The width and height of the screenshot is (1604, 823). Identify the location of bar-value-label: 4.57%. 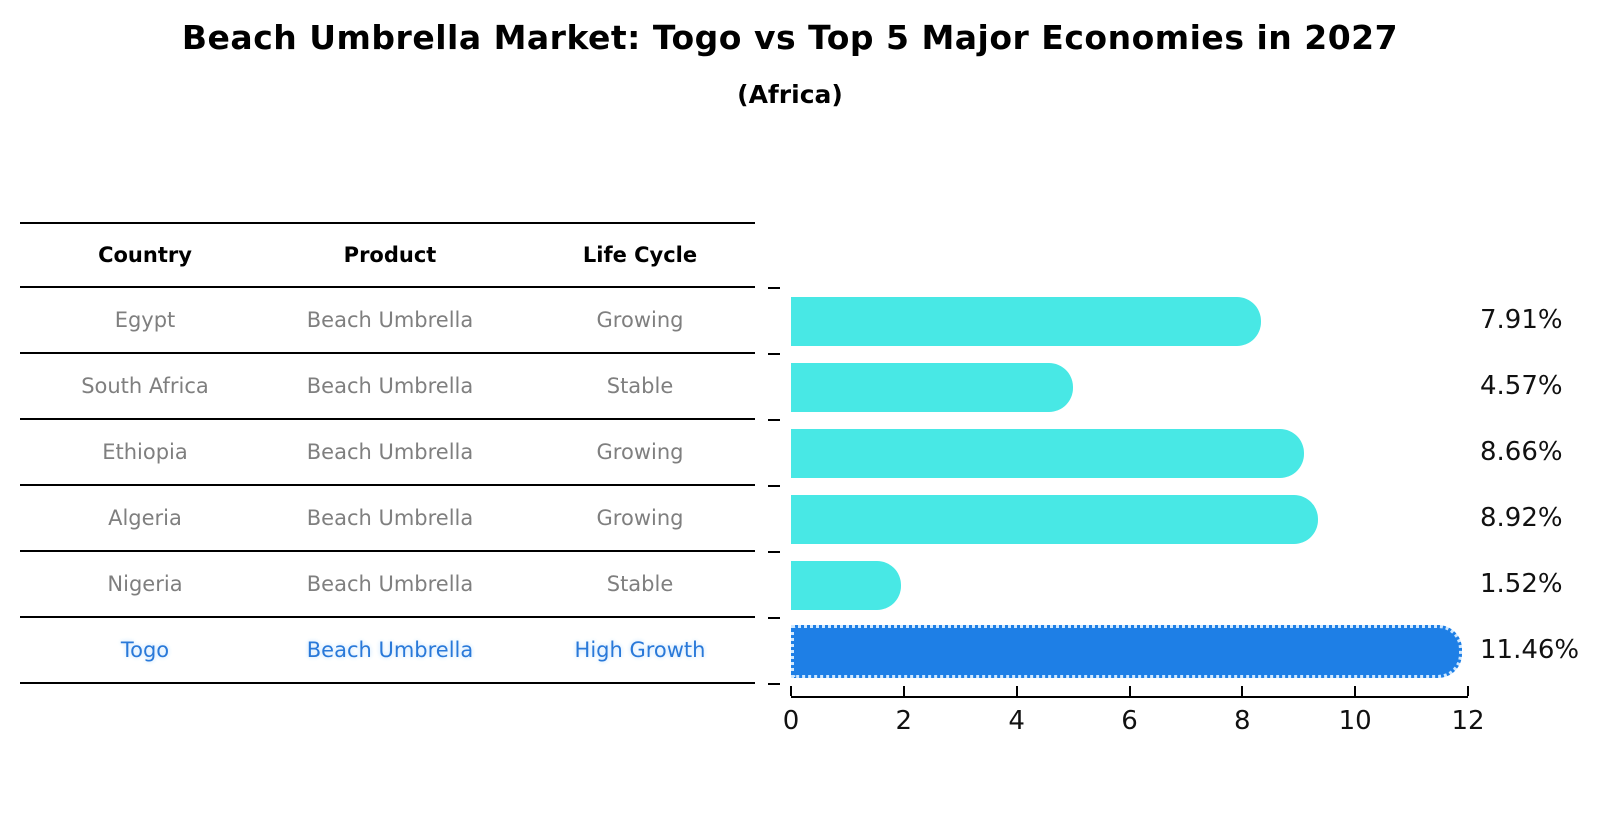
(1521, 386).